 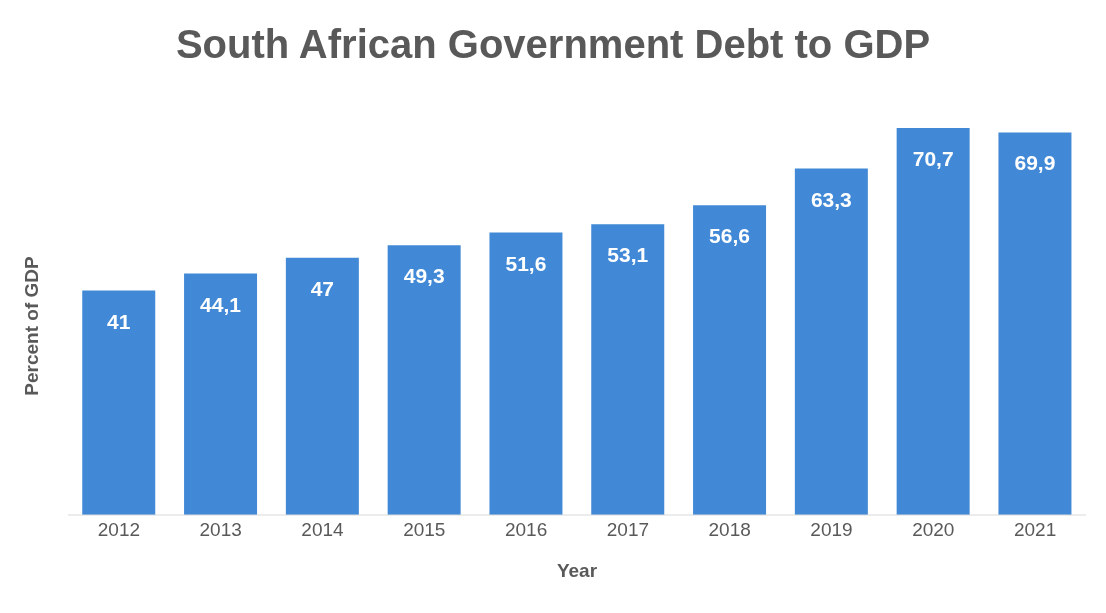 I want to click on data-label: 49,3, so click(x=424, y=276).